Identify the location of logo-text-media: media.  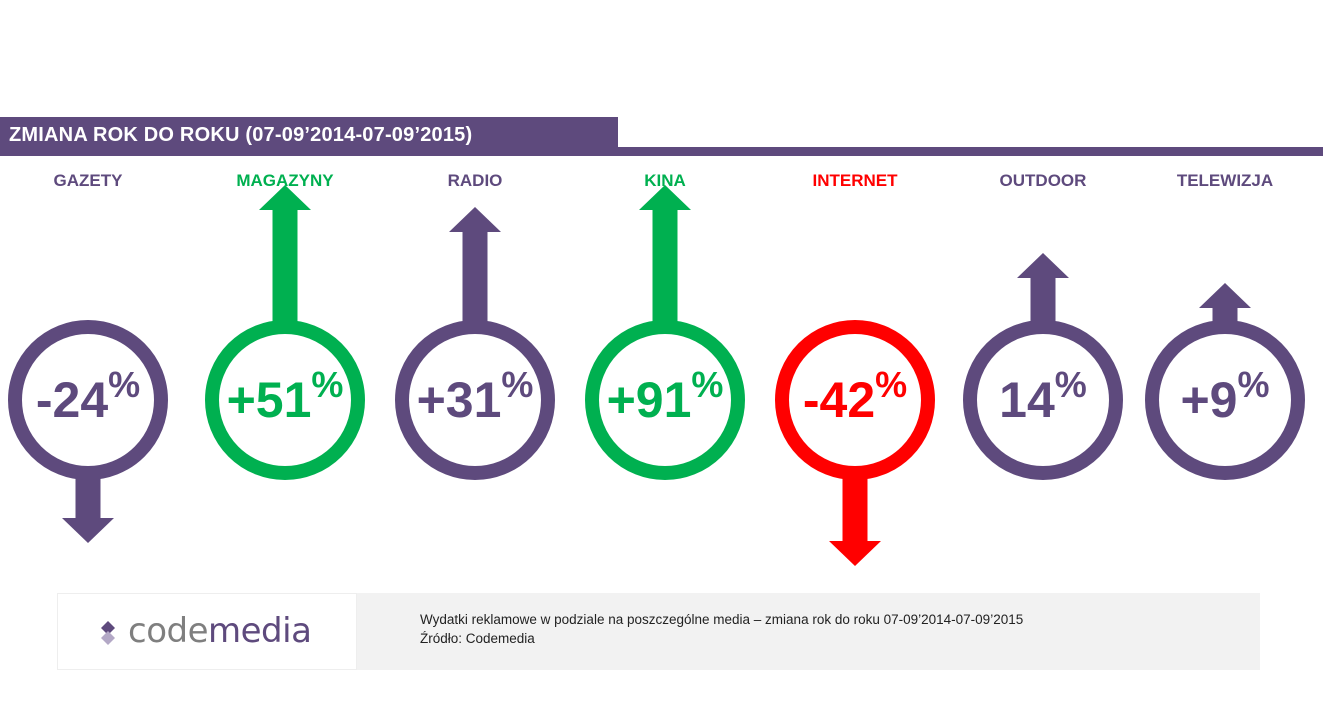
(260, 631).